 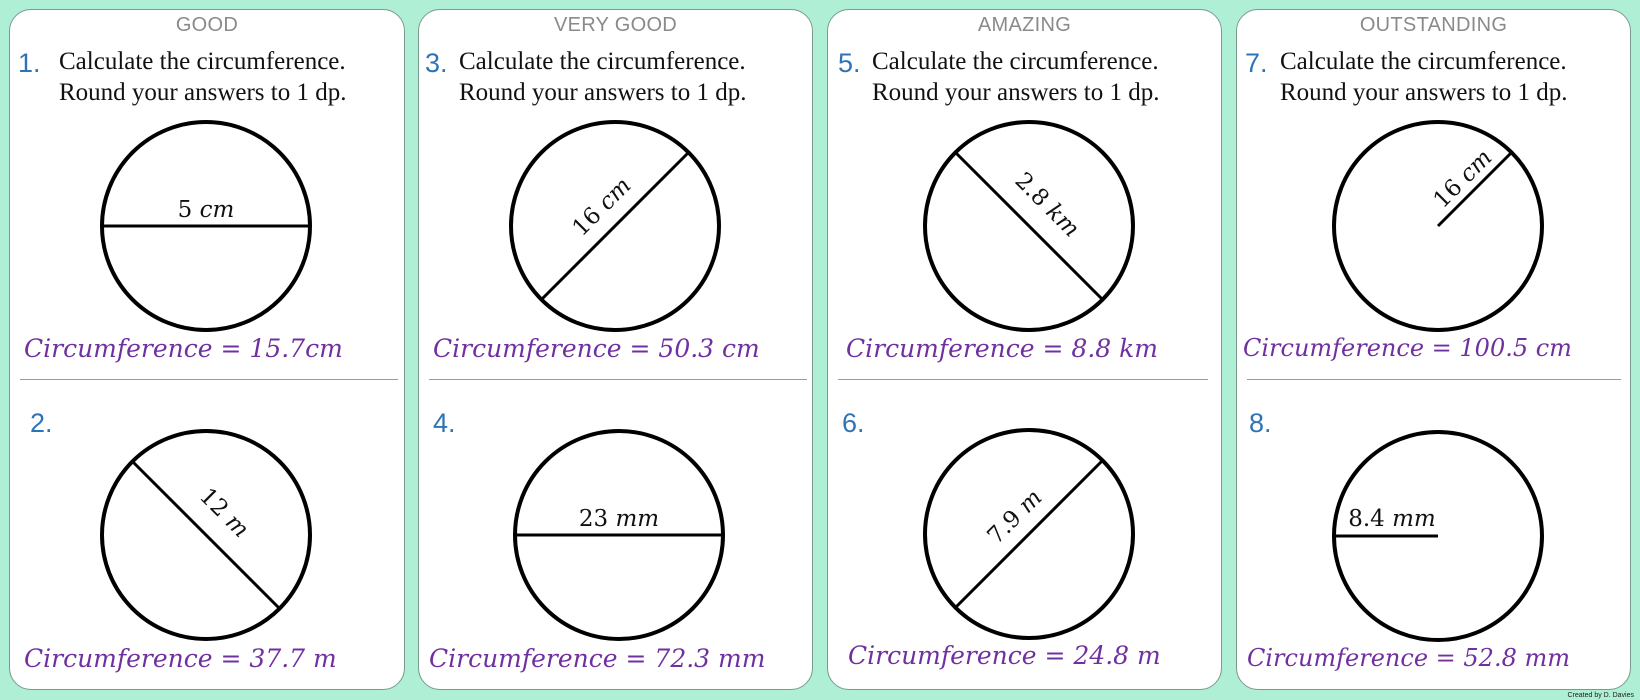 What do you see at coordinates (29, 63) in the screenshot?
I see `question-number: 1.` at bounding box center [29, 63].